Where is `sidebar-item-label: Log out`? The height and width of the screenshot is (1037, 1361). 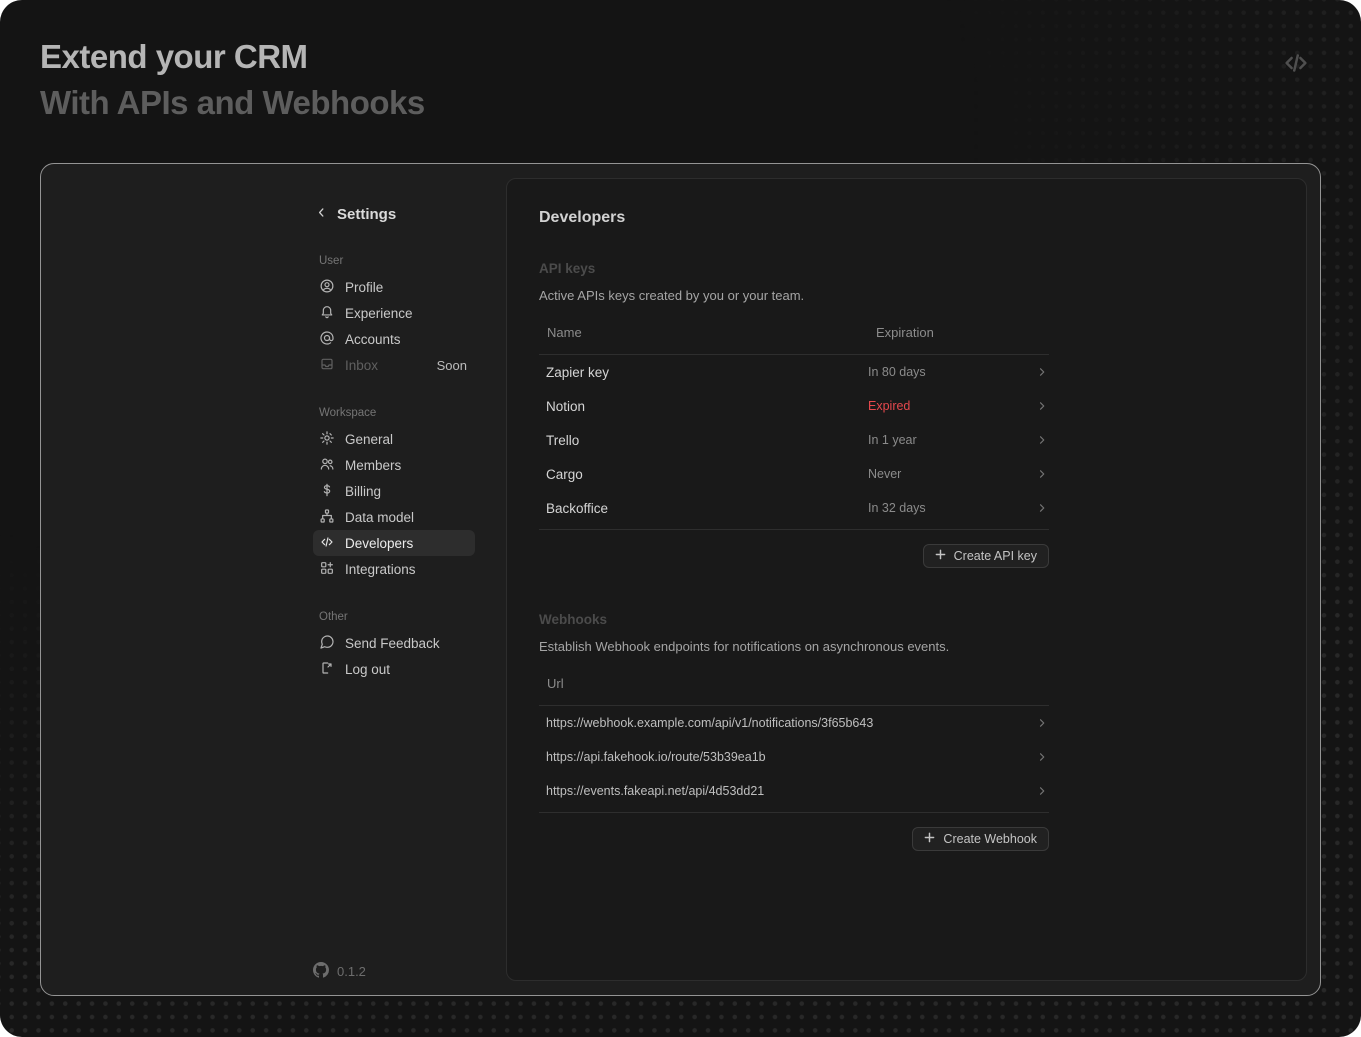 sidebar-item-label: Log out is located at coordinates (368, 669).